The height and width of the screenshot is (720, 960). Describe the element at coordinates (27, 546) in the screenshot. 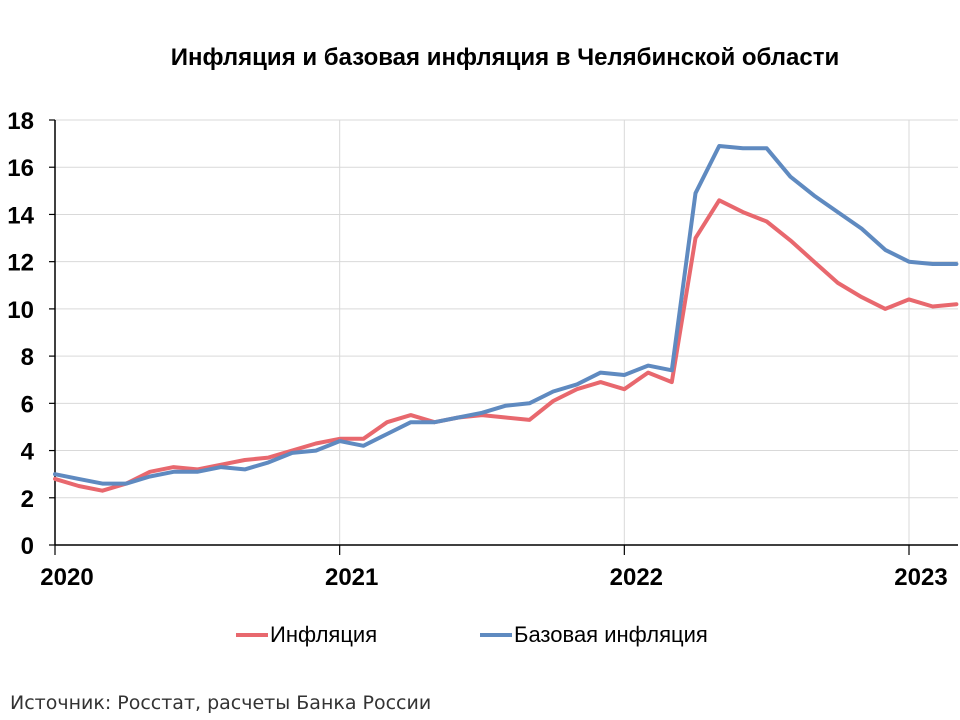

I see `y-tick-label: 0` at that location.